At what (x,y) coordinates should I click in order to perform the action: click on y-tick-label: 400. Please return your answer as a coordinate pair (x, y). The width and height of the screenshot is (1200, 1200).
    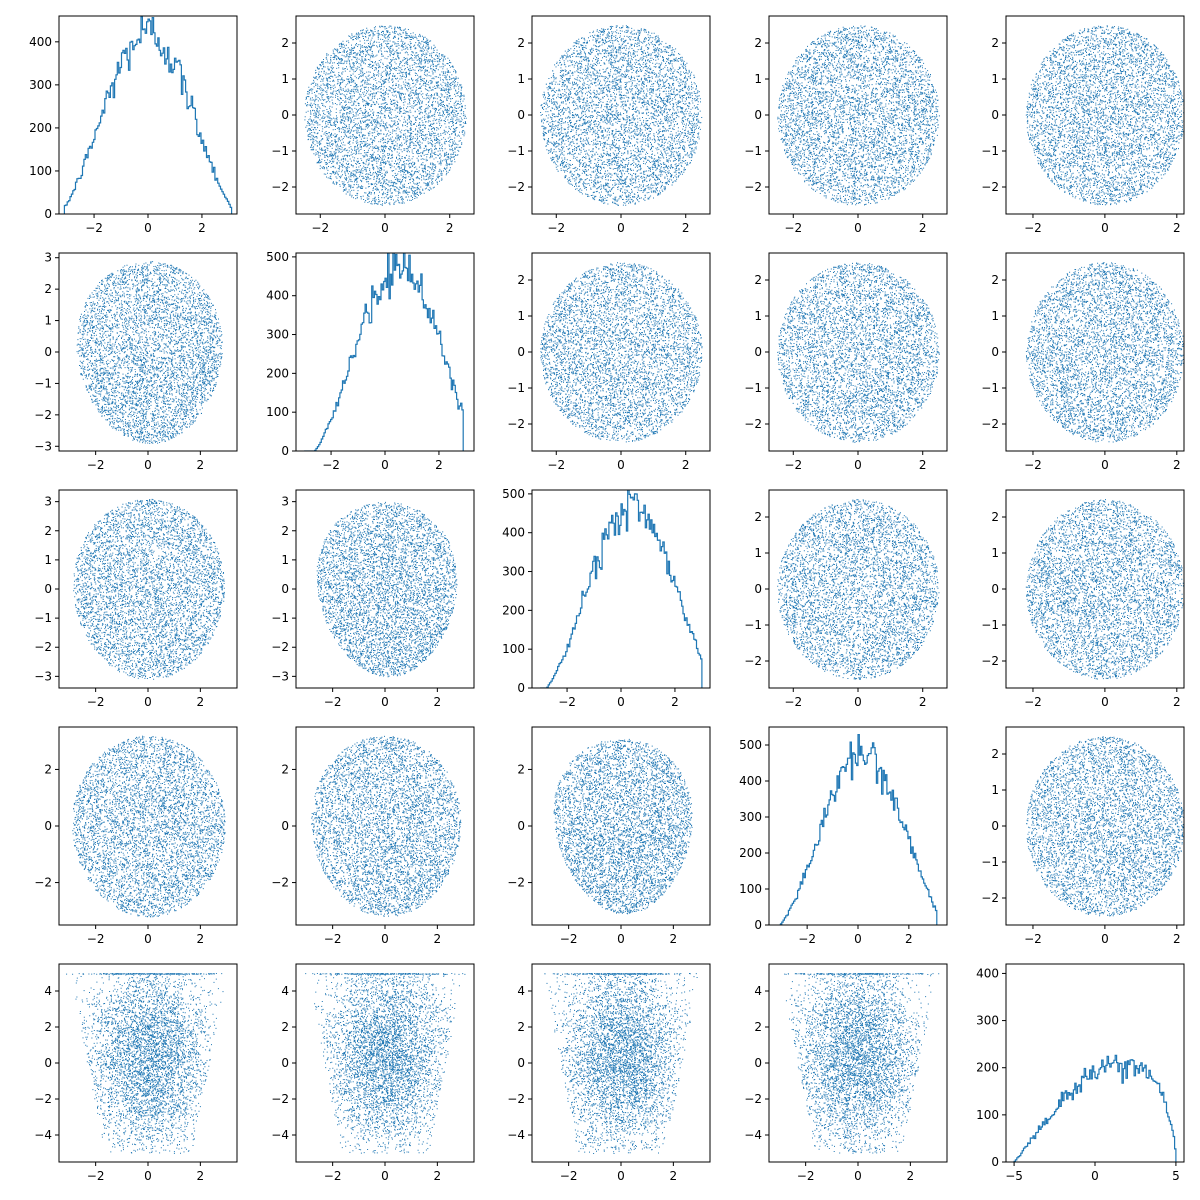
    Looking at the image, I should click on (750, 781).